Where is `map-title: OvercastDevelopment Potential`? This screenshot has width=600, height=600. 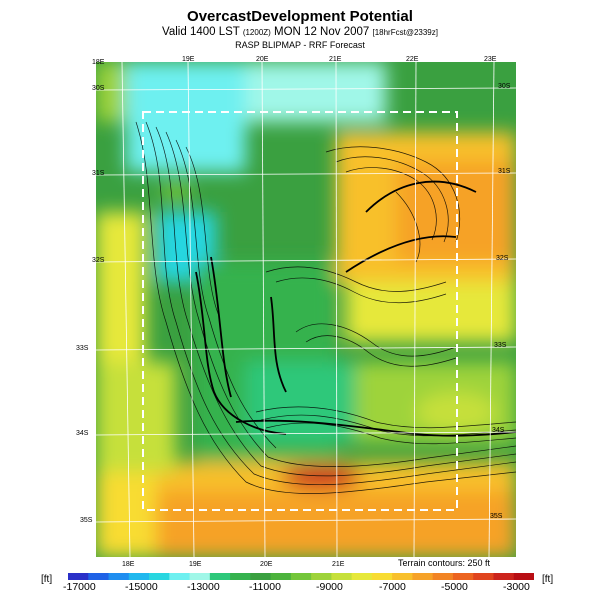 map-title: OvercastDevelopment Potential is located at coordinates (300, 16).